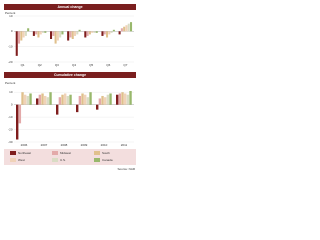 This screenshot has width=320, height=240. Describe the element at coordinates (124, 145) in the screenshot. I see `x-tick-label: 2011` at that location.